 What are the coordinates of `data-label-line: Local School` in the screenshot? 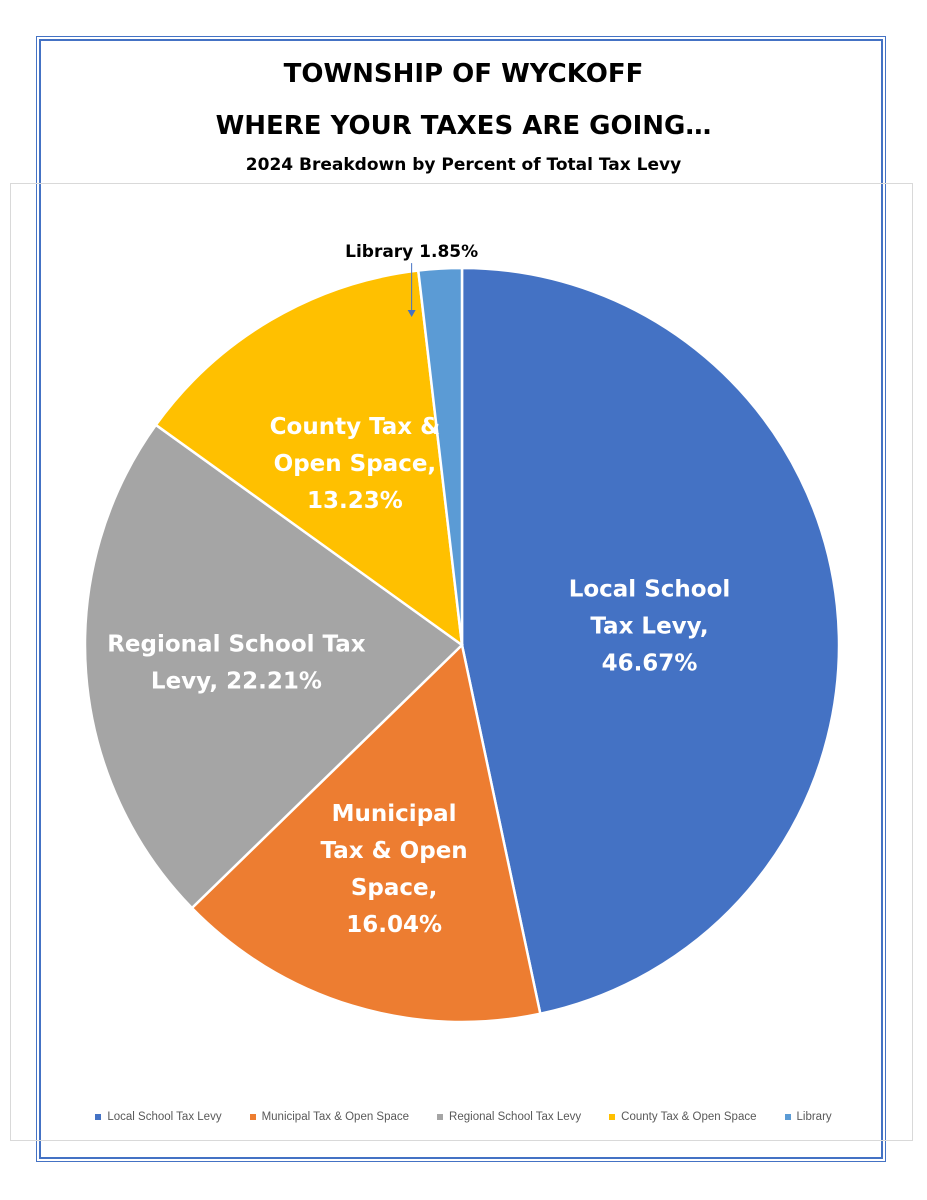 It's located at (650, 589).